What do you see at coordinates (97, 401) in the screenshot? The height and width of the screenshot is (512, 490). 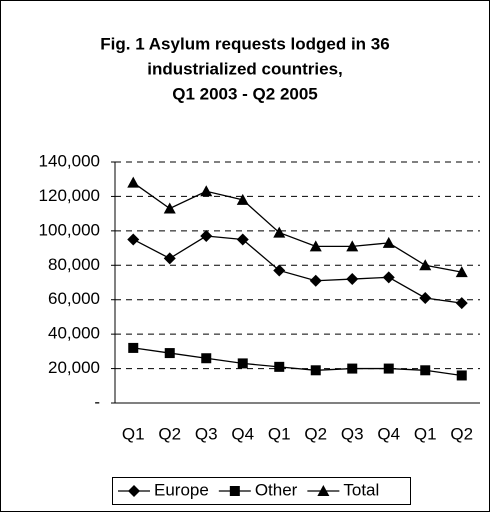 I see `y-tick-label: -` at bounding box center [97, 401].